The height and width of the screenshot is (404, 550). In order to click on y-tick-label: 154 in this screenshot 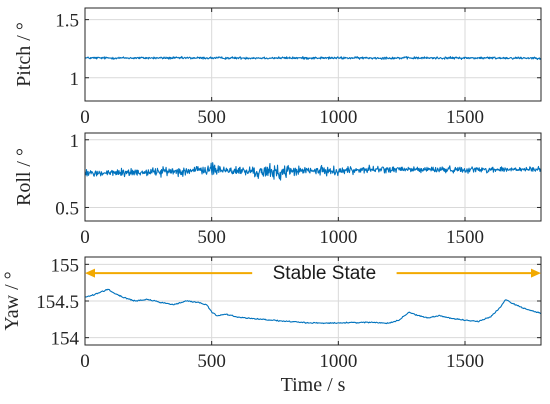, I will do `click(65, 339)`.